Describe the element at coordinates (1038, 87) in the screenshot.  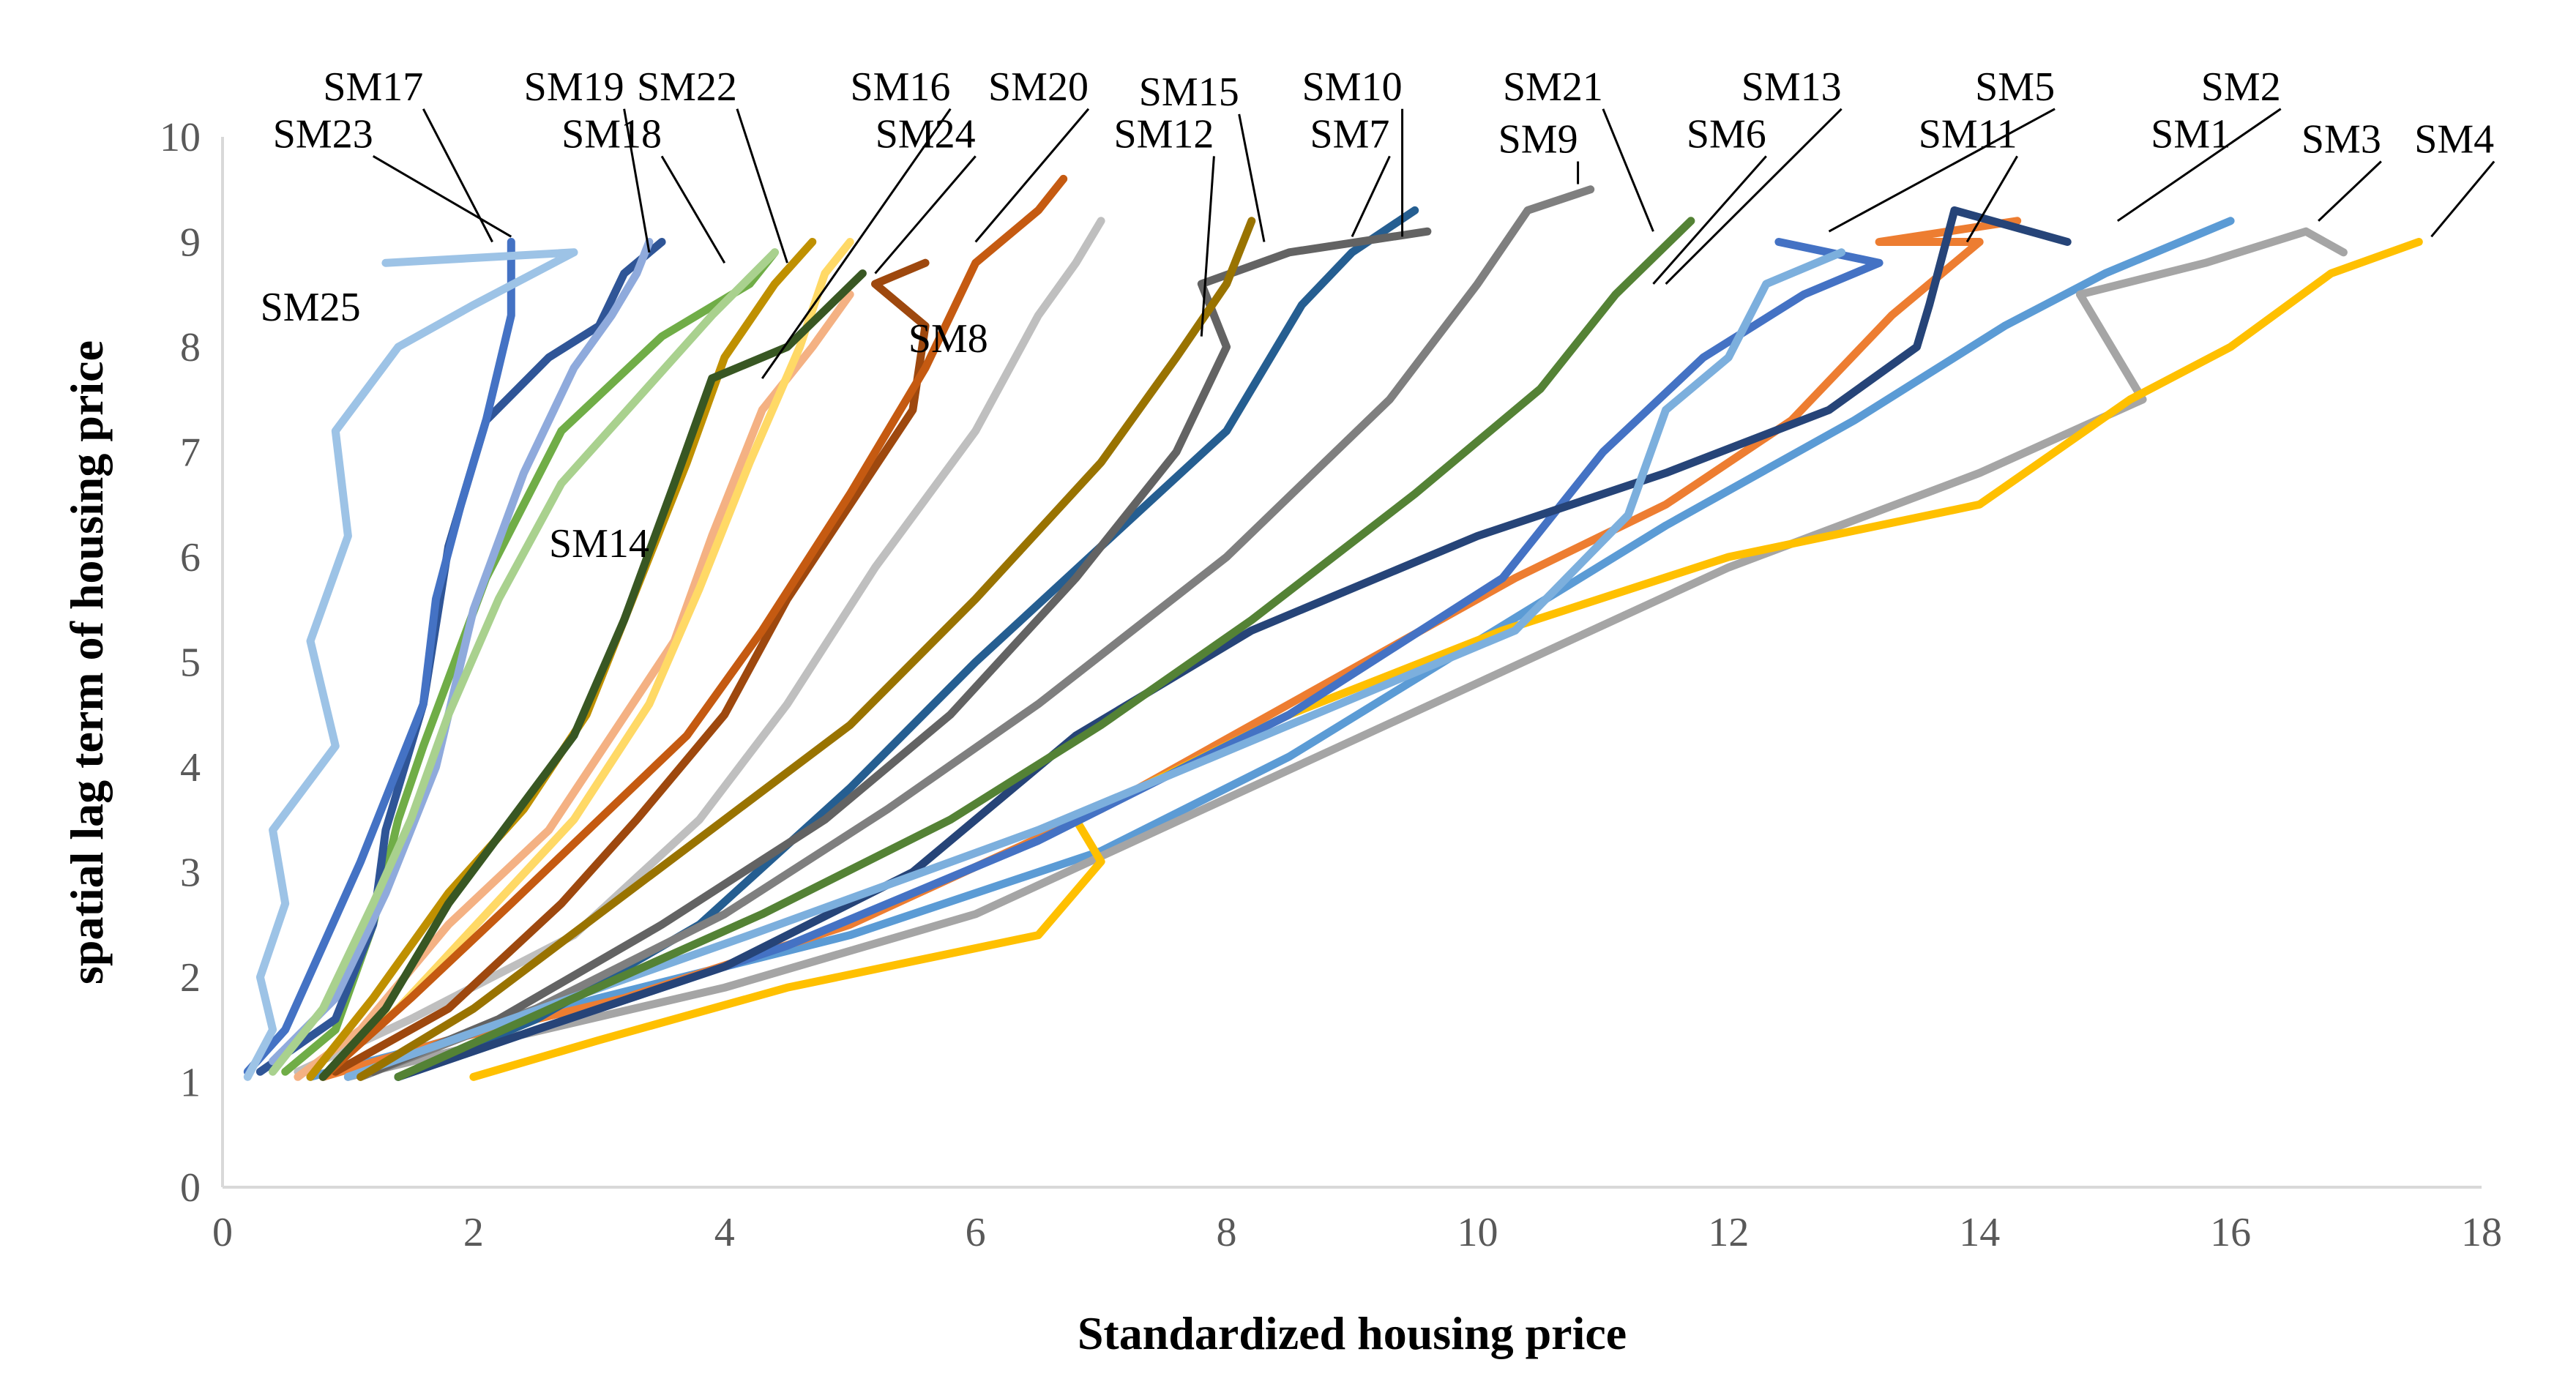
I see `series-label-sm20: SM20` at that location.